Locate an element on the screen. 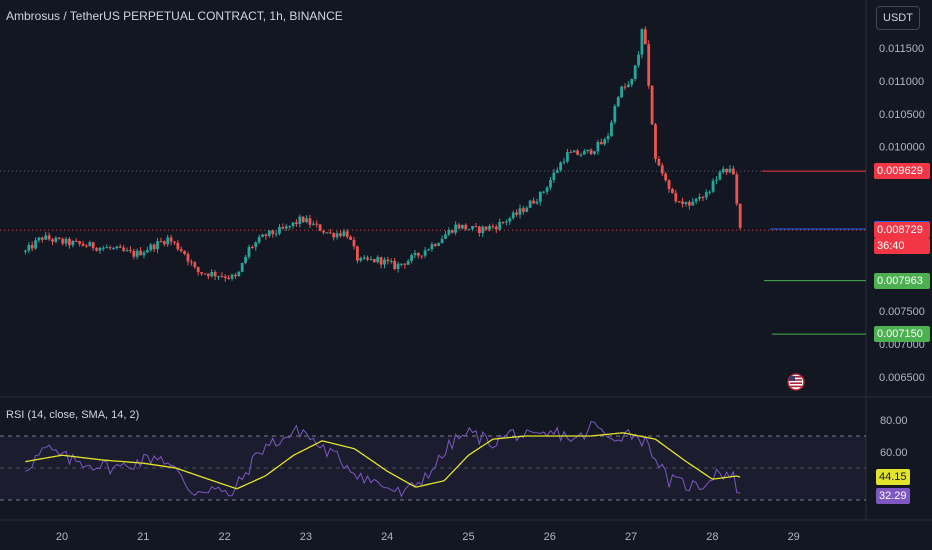  time-axis: 20 21 22 23 24 25 26 27 28 29 is located at coordinates (466, 531).